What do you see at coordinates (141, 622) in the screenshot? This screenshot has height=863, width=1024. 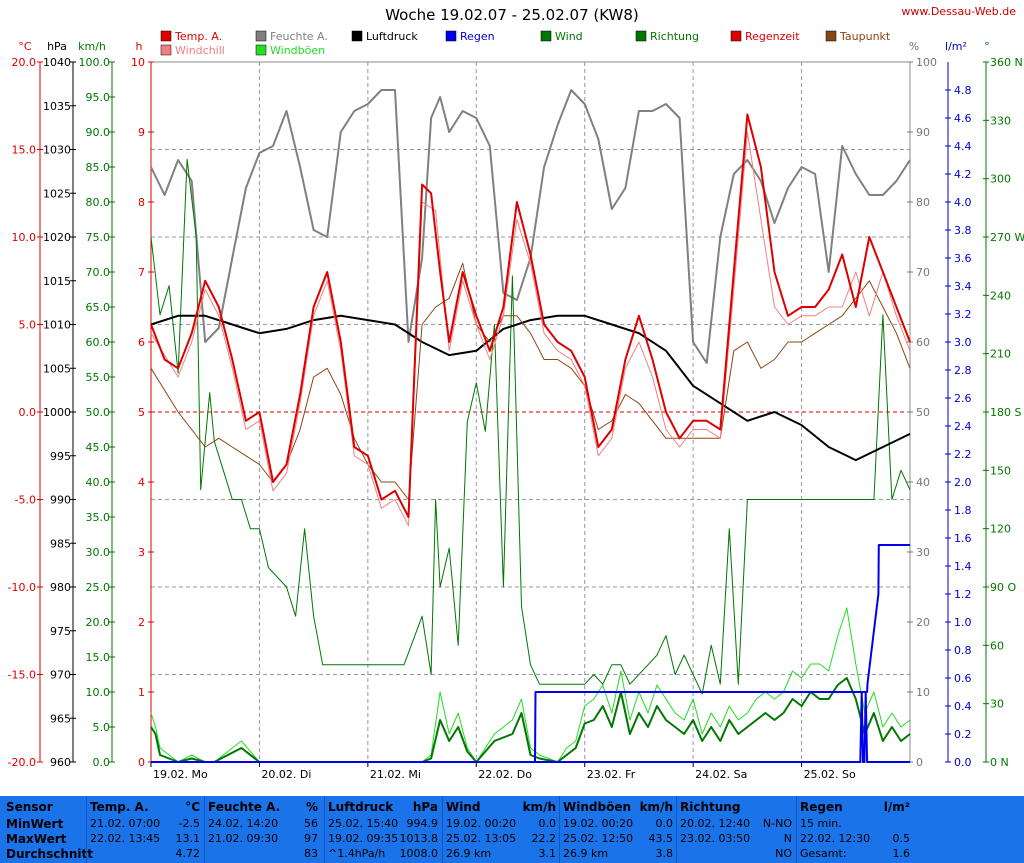 I see `hours-tick-label: 2` at bounding box center [141, 622].